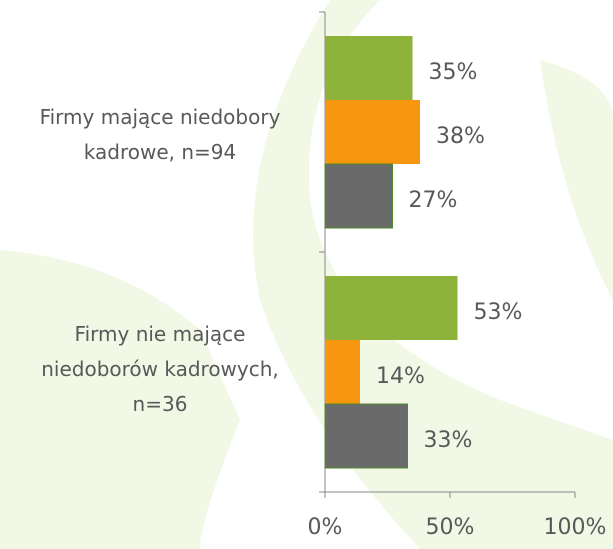 Image resolution: width=613 pixels, height=549 pixels. I want to click on data-label: 33%, so click(448, 440).